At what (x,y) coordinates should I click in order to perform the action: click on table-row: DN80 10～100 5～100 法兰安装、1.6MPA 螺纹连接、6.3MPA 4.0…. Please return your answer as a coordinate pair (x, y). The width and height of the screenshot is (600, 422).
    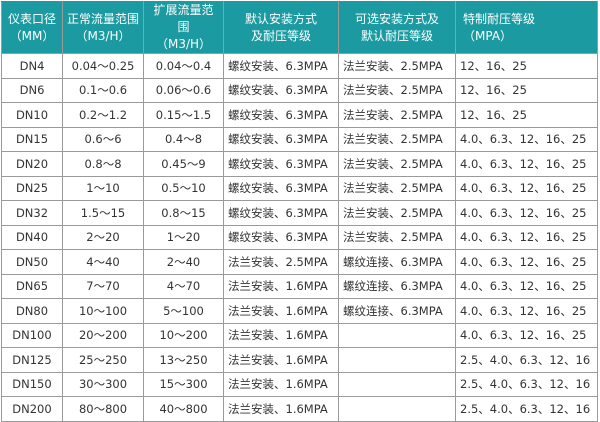
    Looking at the image, I should click on (299, 311).